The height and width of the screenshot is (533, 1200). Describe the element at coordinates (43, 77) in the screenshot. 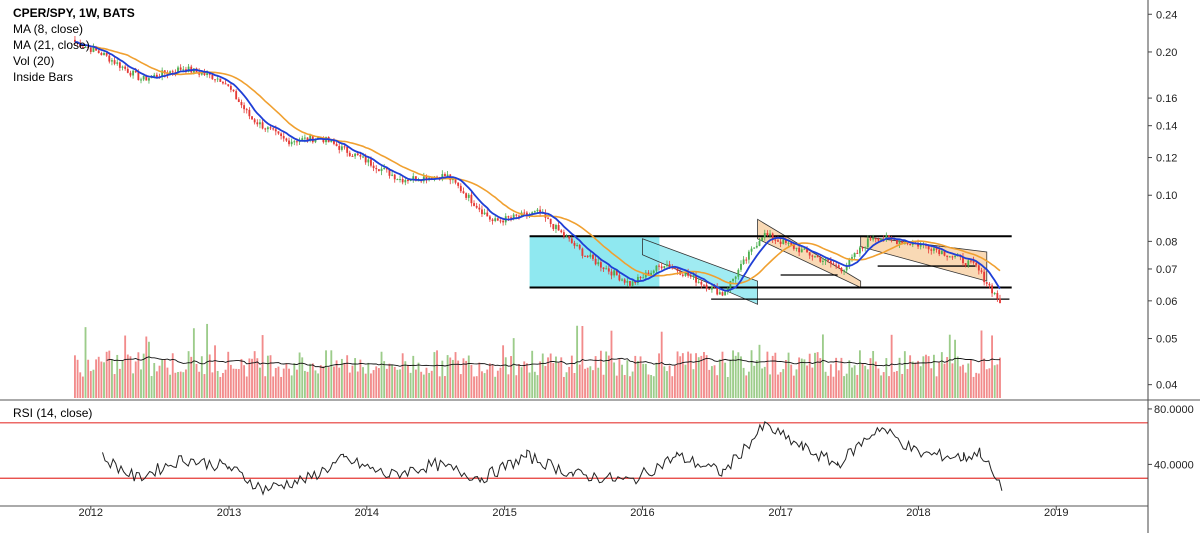

I see `legend-inside-bars: Inside Bars` at that location.